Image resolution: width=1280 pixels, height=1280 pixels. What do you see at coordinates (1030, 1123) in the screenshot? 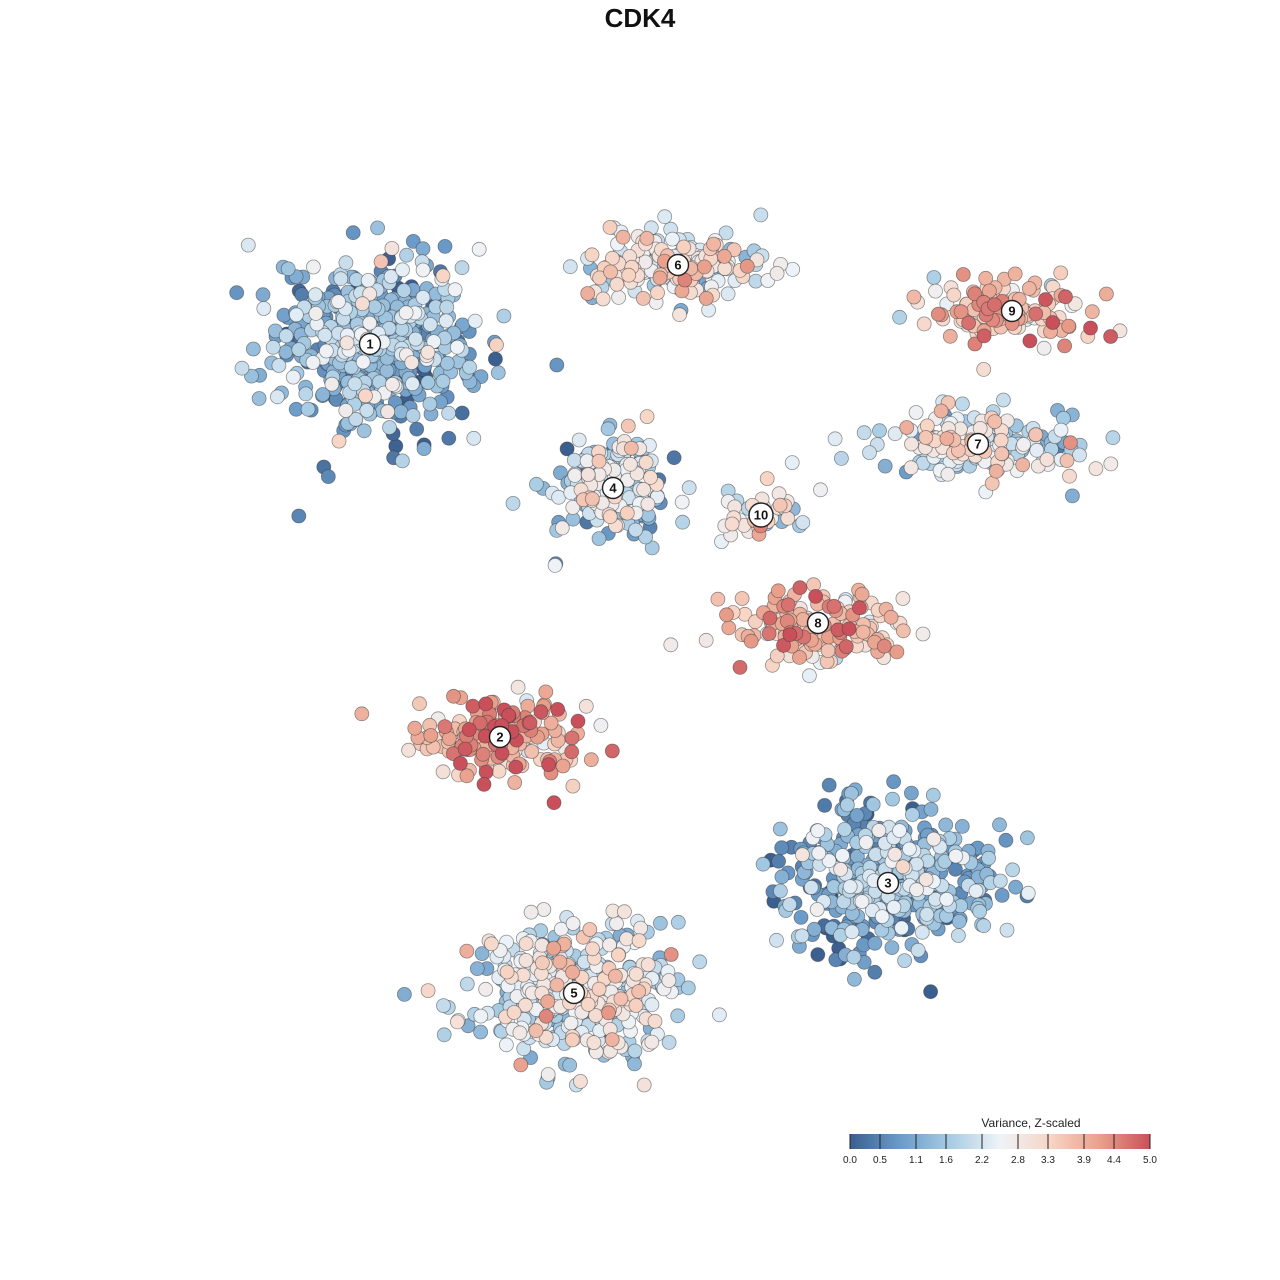
I see `colorbar-title: Variance, Z-scaled` at bounding box center [1030, 1123].